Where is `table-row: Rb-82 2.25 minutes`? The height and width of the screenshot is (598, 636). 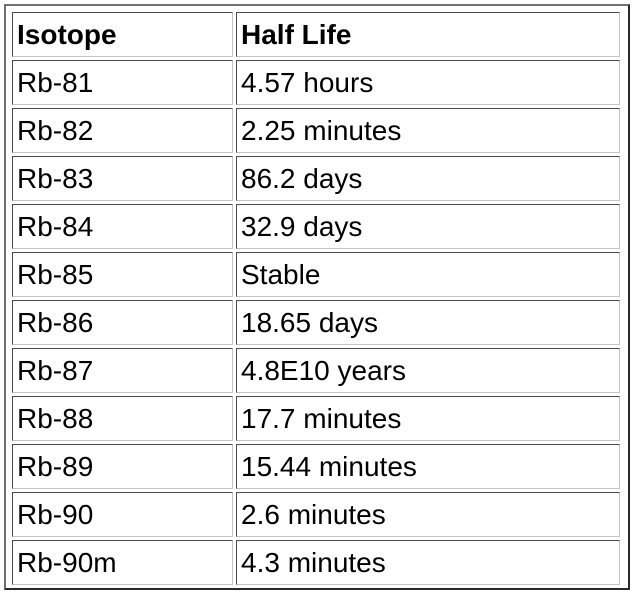 table-row: Rb-82 2.25 minutes is located at coordinates (316, 130).